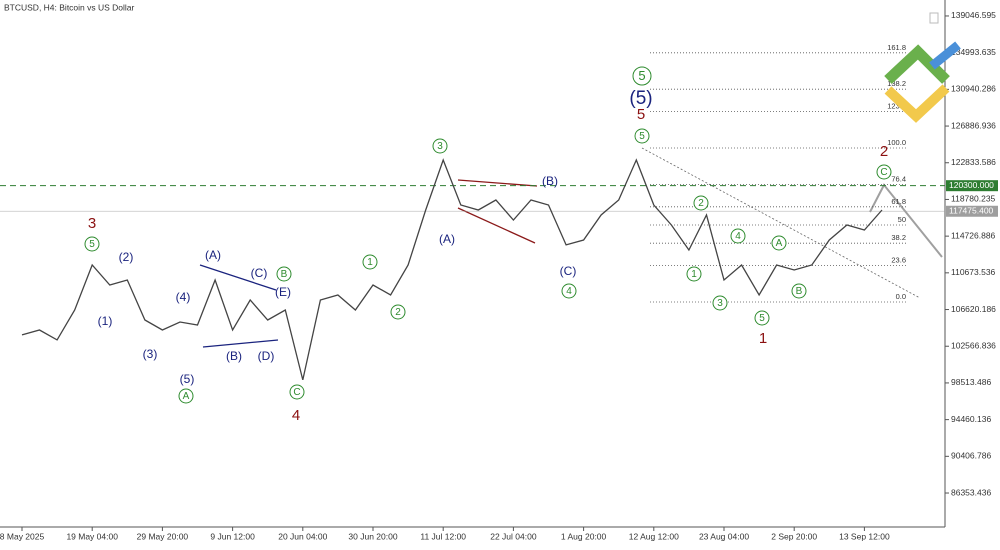 The image size is (1000, 550). Describe the element at coordinates (898, 201) in the screenshot. I see `fib-label: 61.8` at that location.